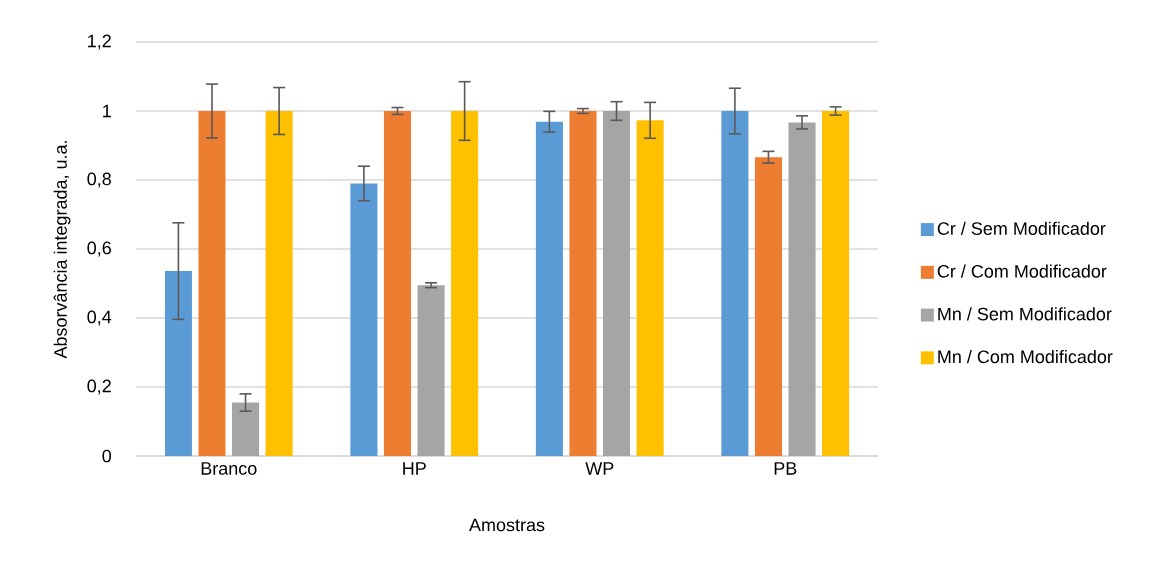  What do you see at coordinates (99, 387) in the screenshot?
I see `y-tick-label: 0,2` at bounding box center [99, 387].